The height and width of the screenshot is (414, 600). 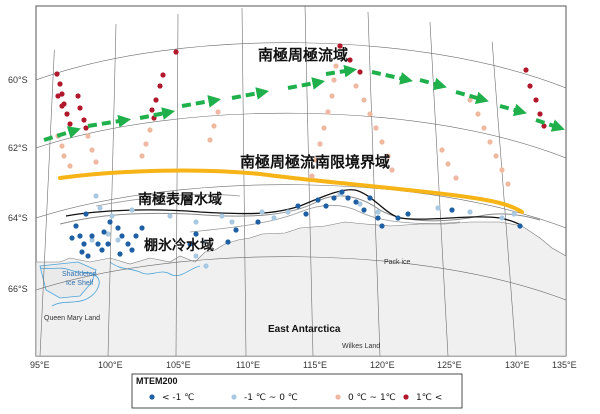 What do you see at coordinates (406, 397) in the screenshot?
I see `legend-swatch` at bounding box center [406, 397].